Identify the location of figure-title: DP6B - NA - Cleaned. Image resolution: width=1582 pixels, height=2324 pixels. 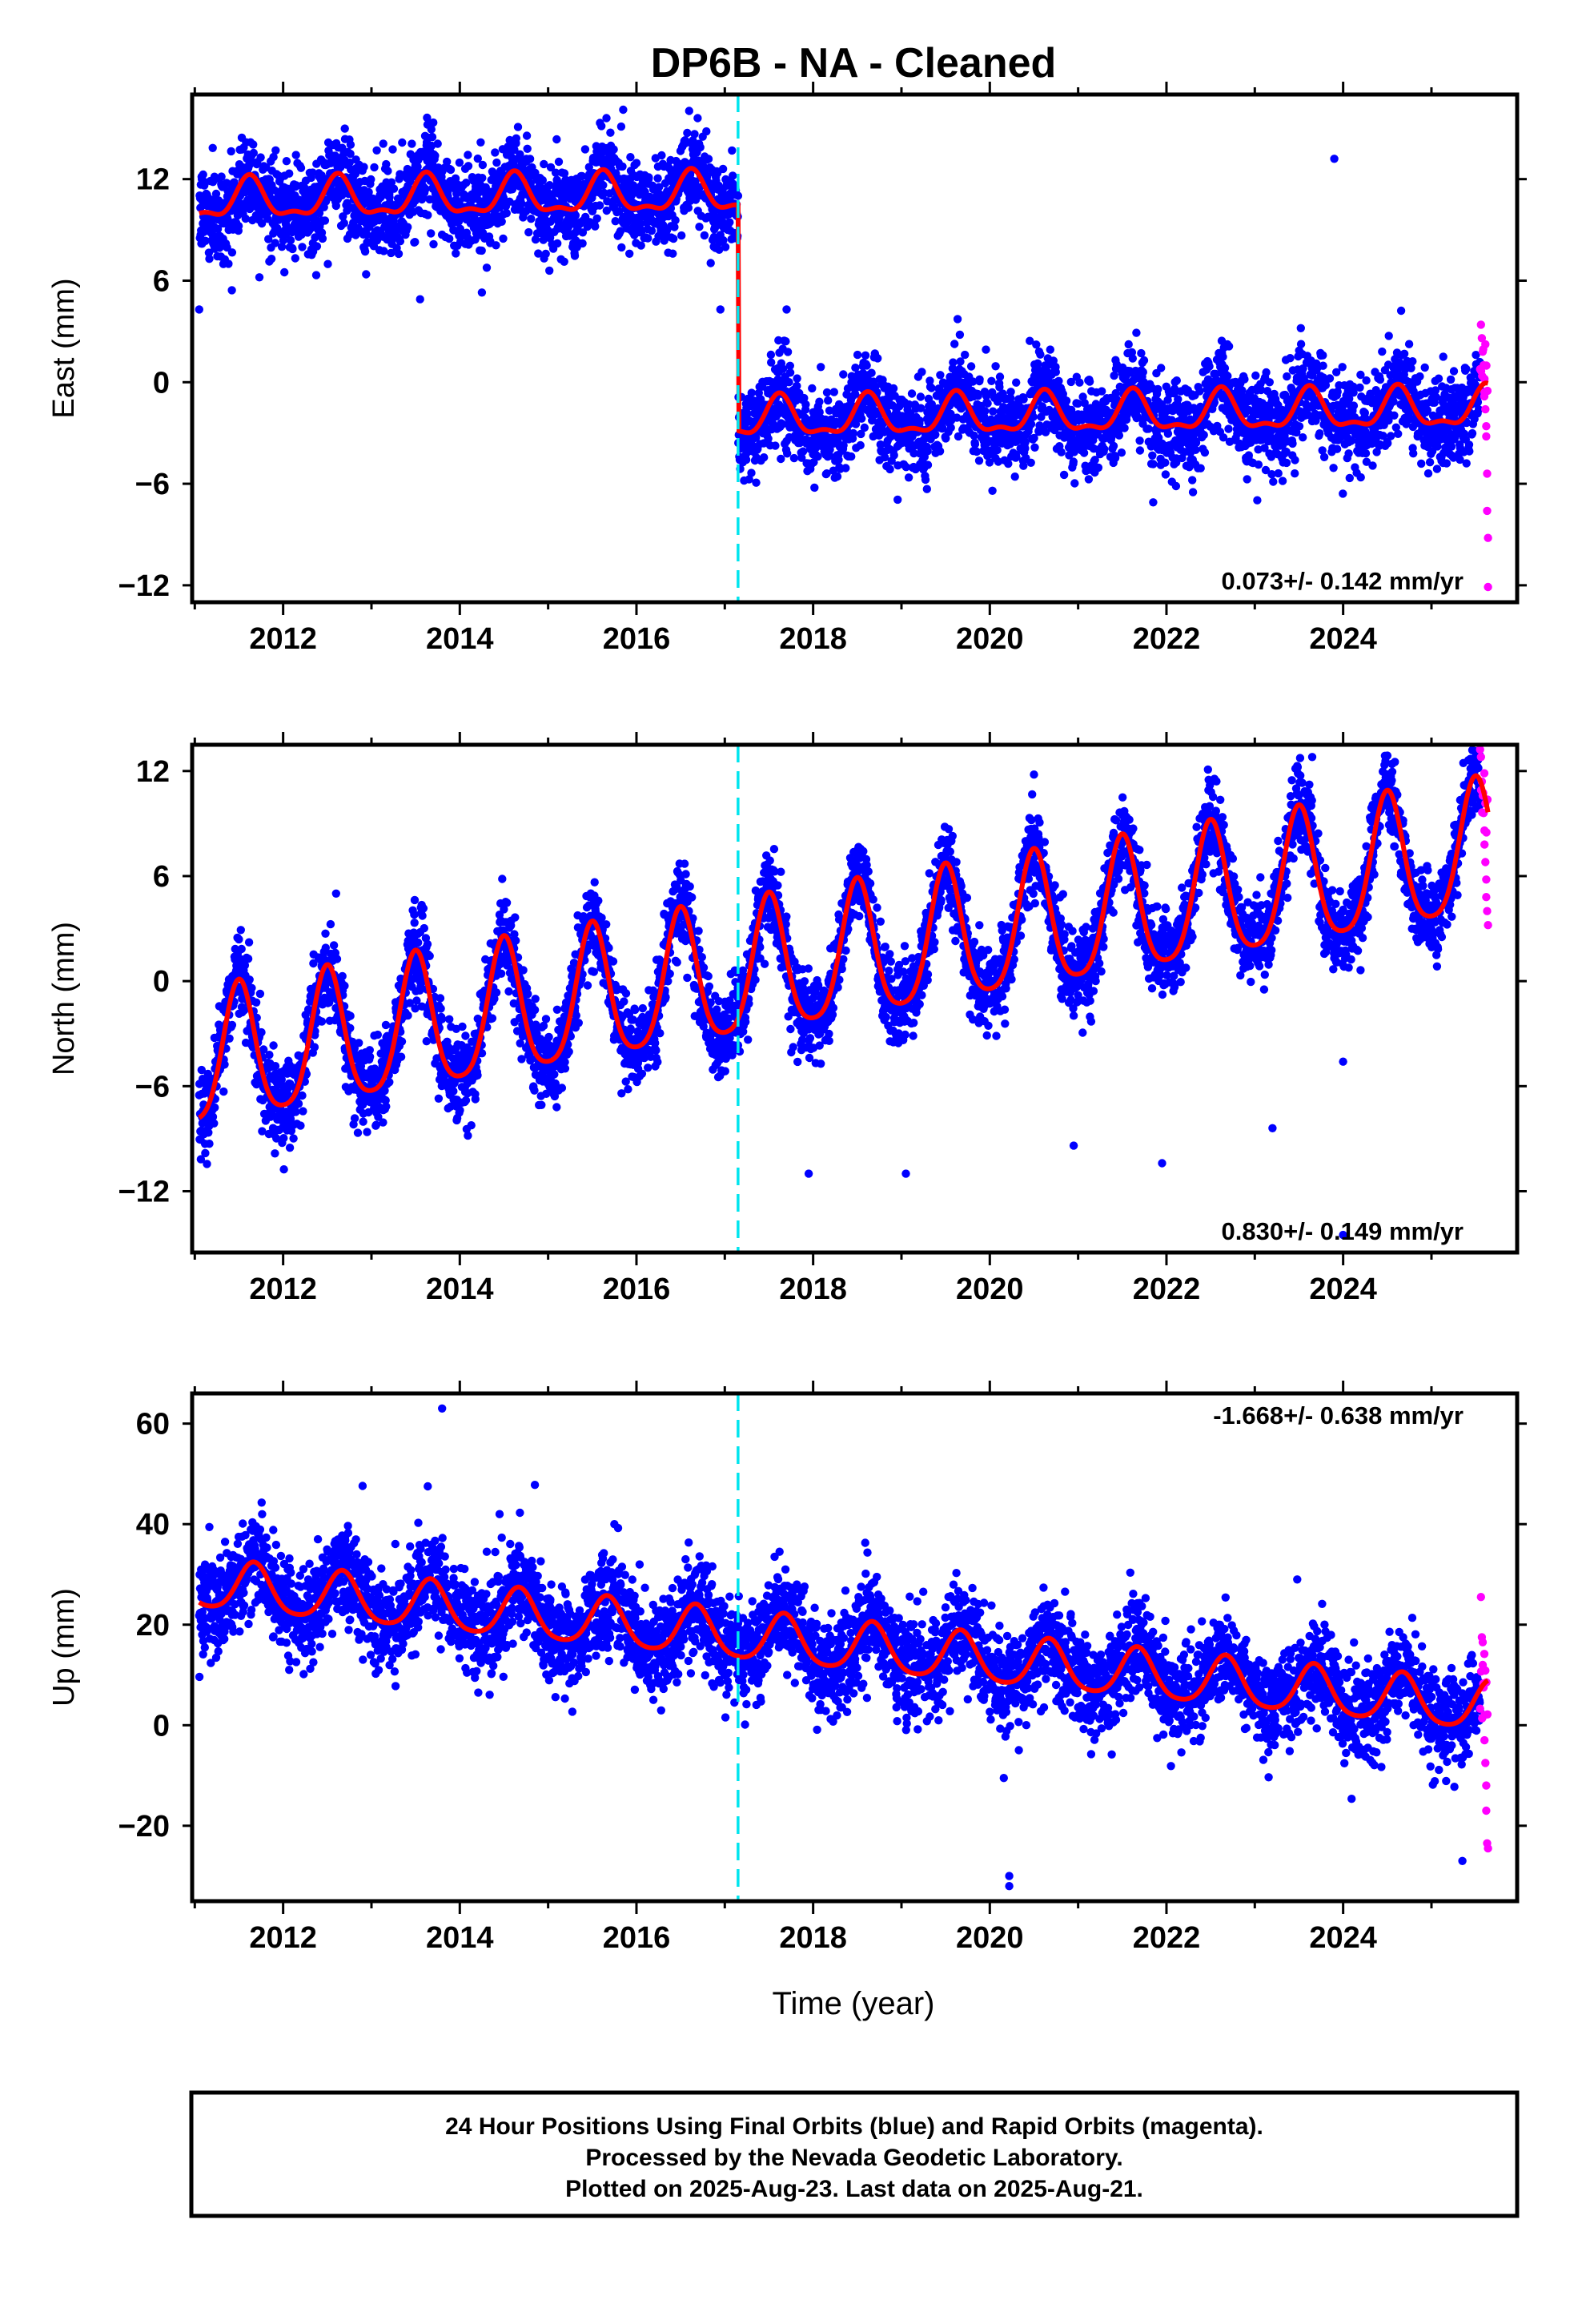
(854, 63).